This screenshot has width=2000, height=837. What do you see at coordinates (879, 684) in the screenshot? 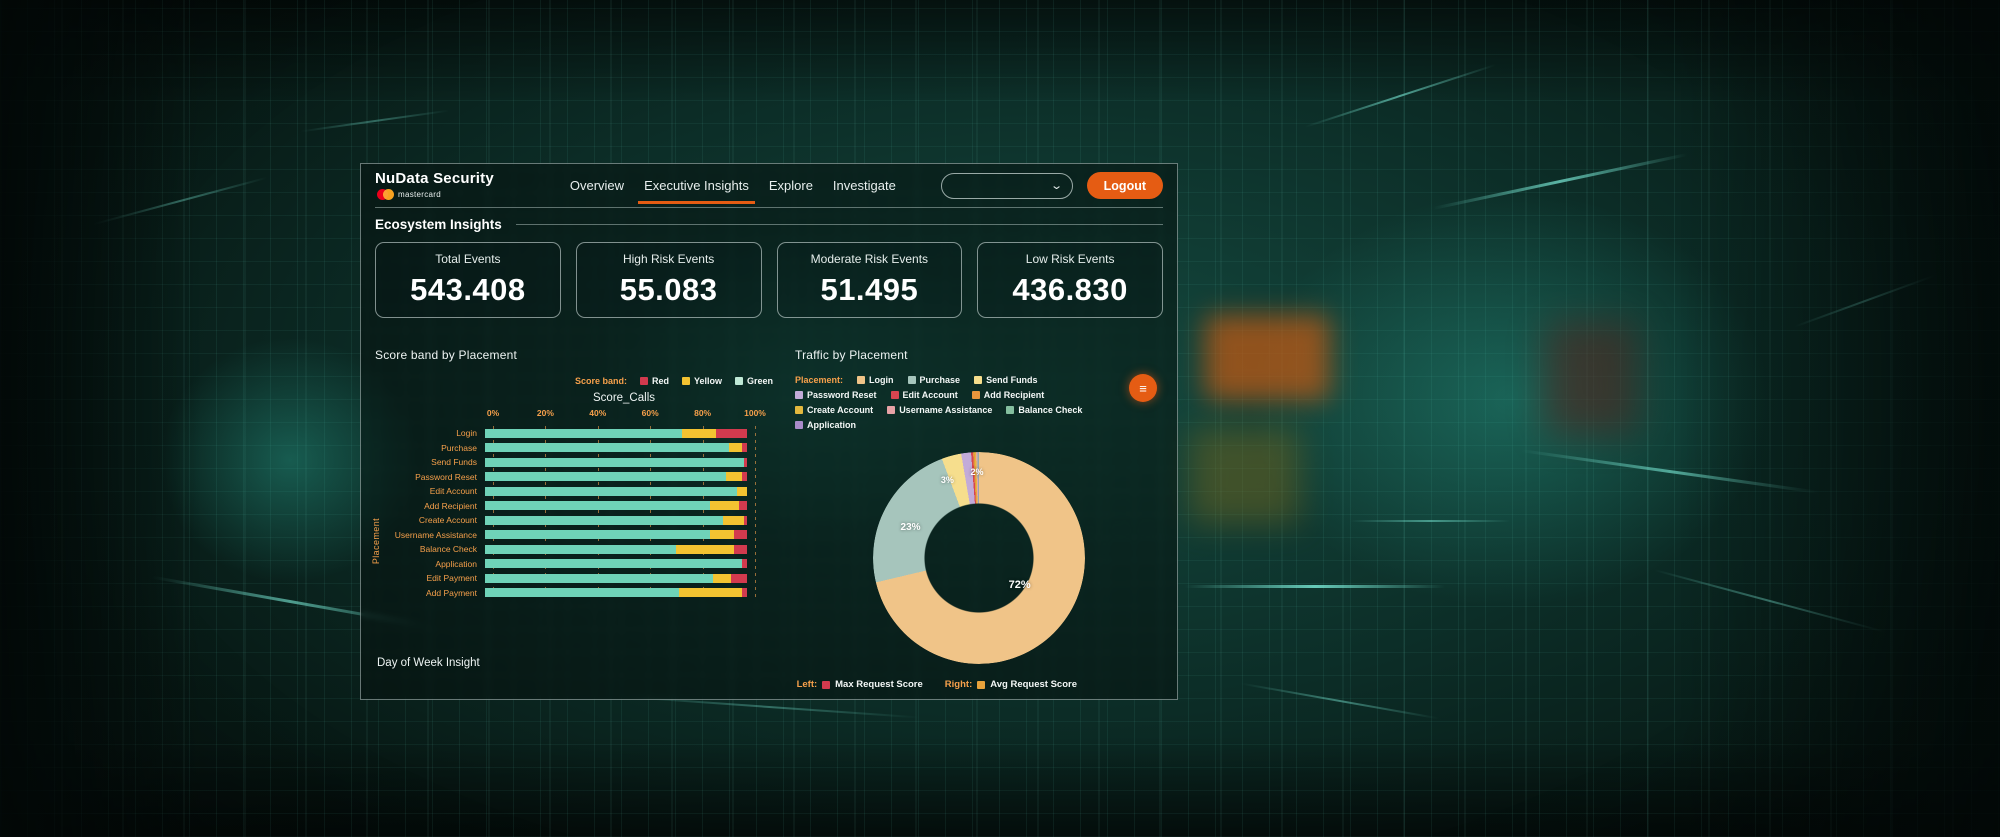
I see `footer-left-label: Max Request Score` at bounding box center [879, 684].